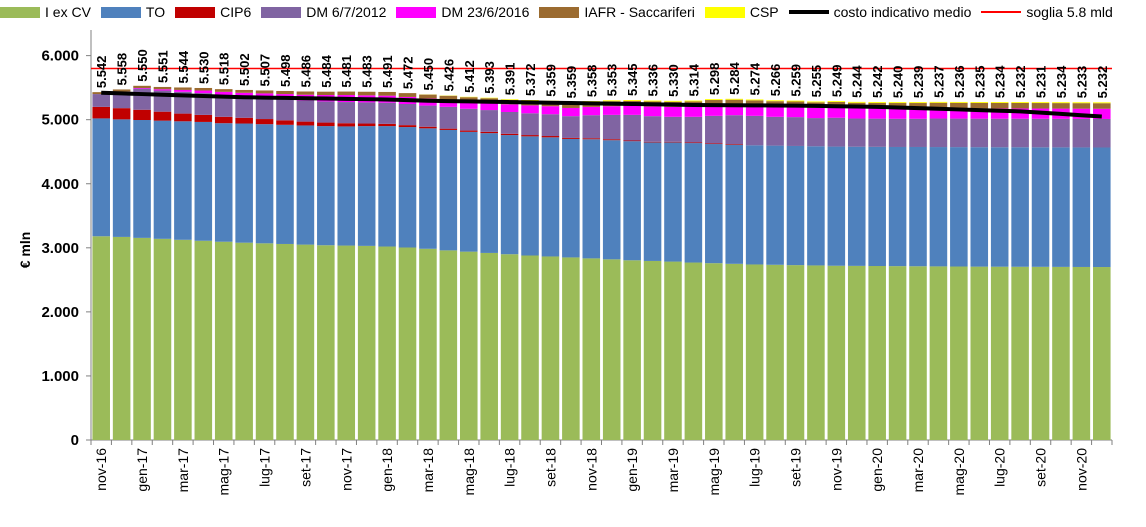 The image size is (1146, 527). What do you see at coordinates (305, 467) in the screenshot?
I see `x-tick-label: set-17` at bounding box center [305, 467].